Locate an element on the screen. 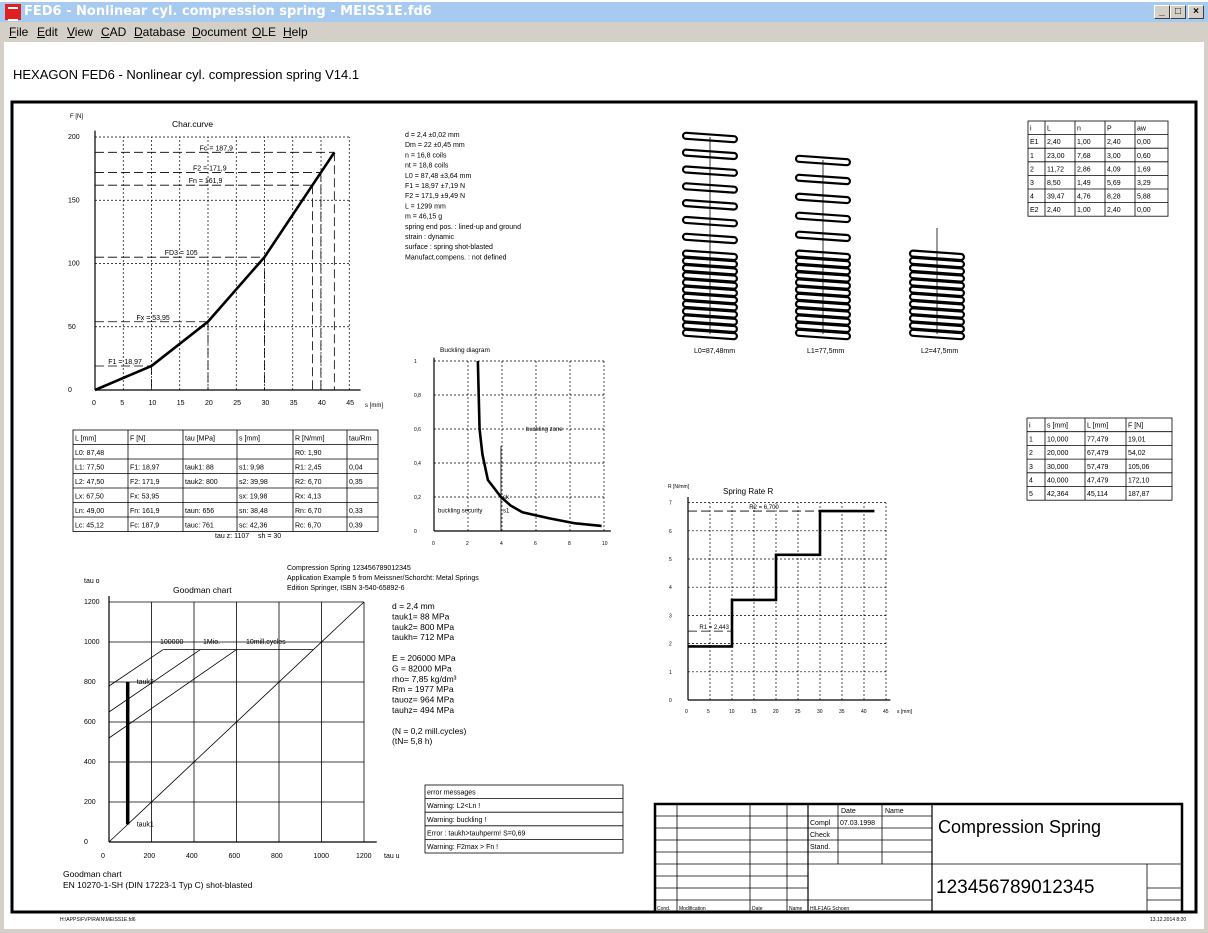 This screenshot has height=933, width=1208. table-cell: 105,06 is located at coordinates (1139, 467).